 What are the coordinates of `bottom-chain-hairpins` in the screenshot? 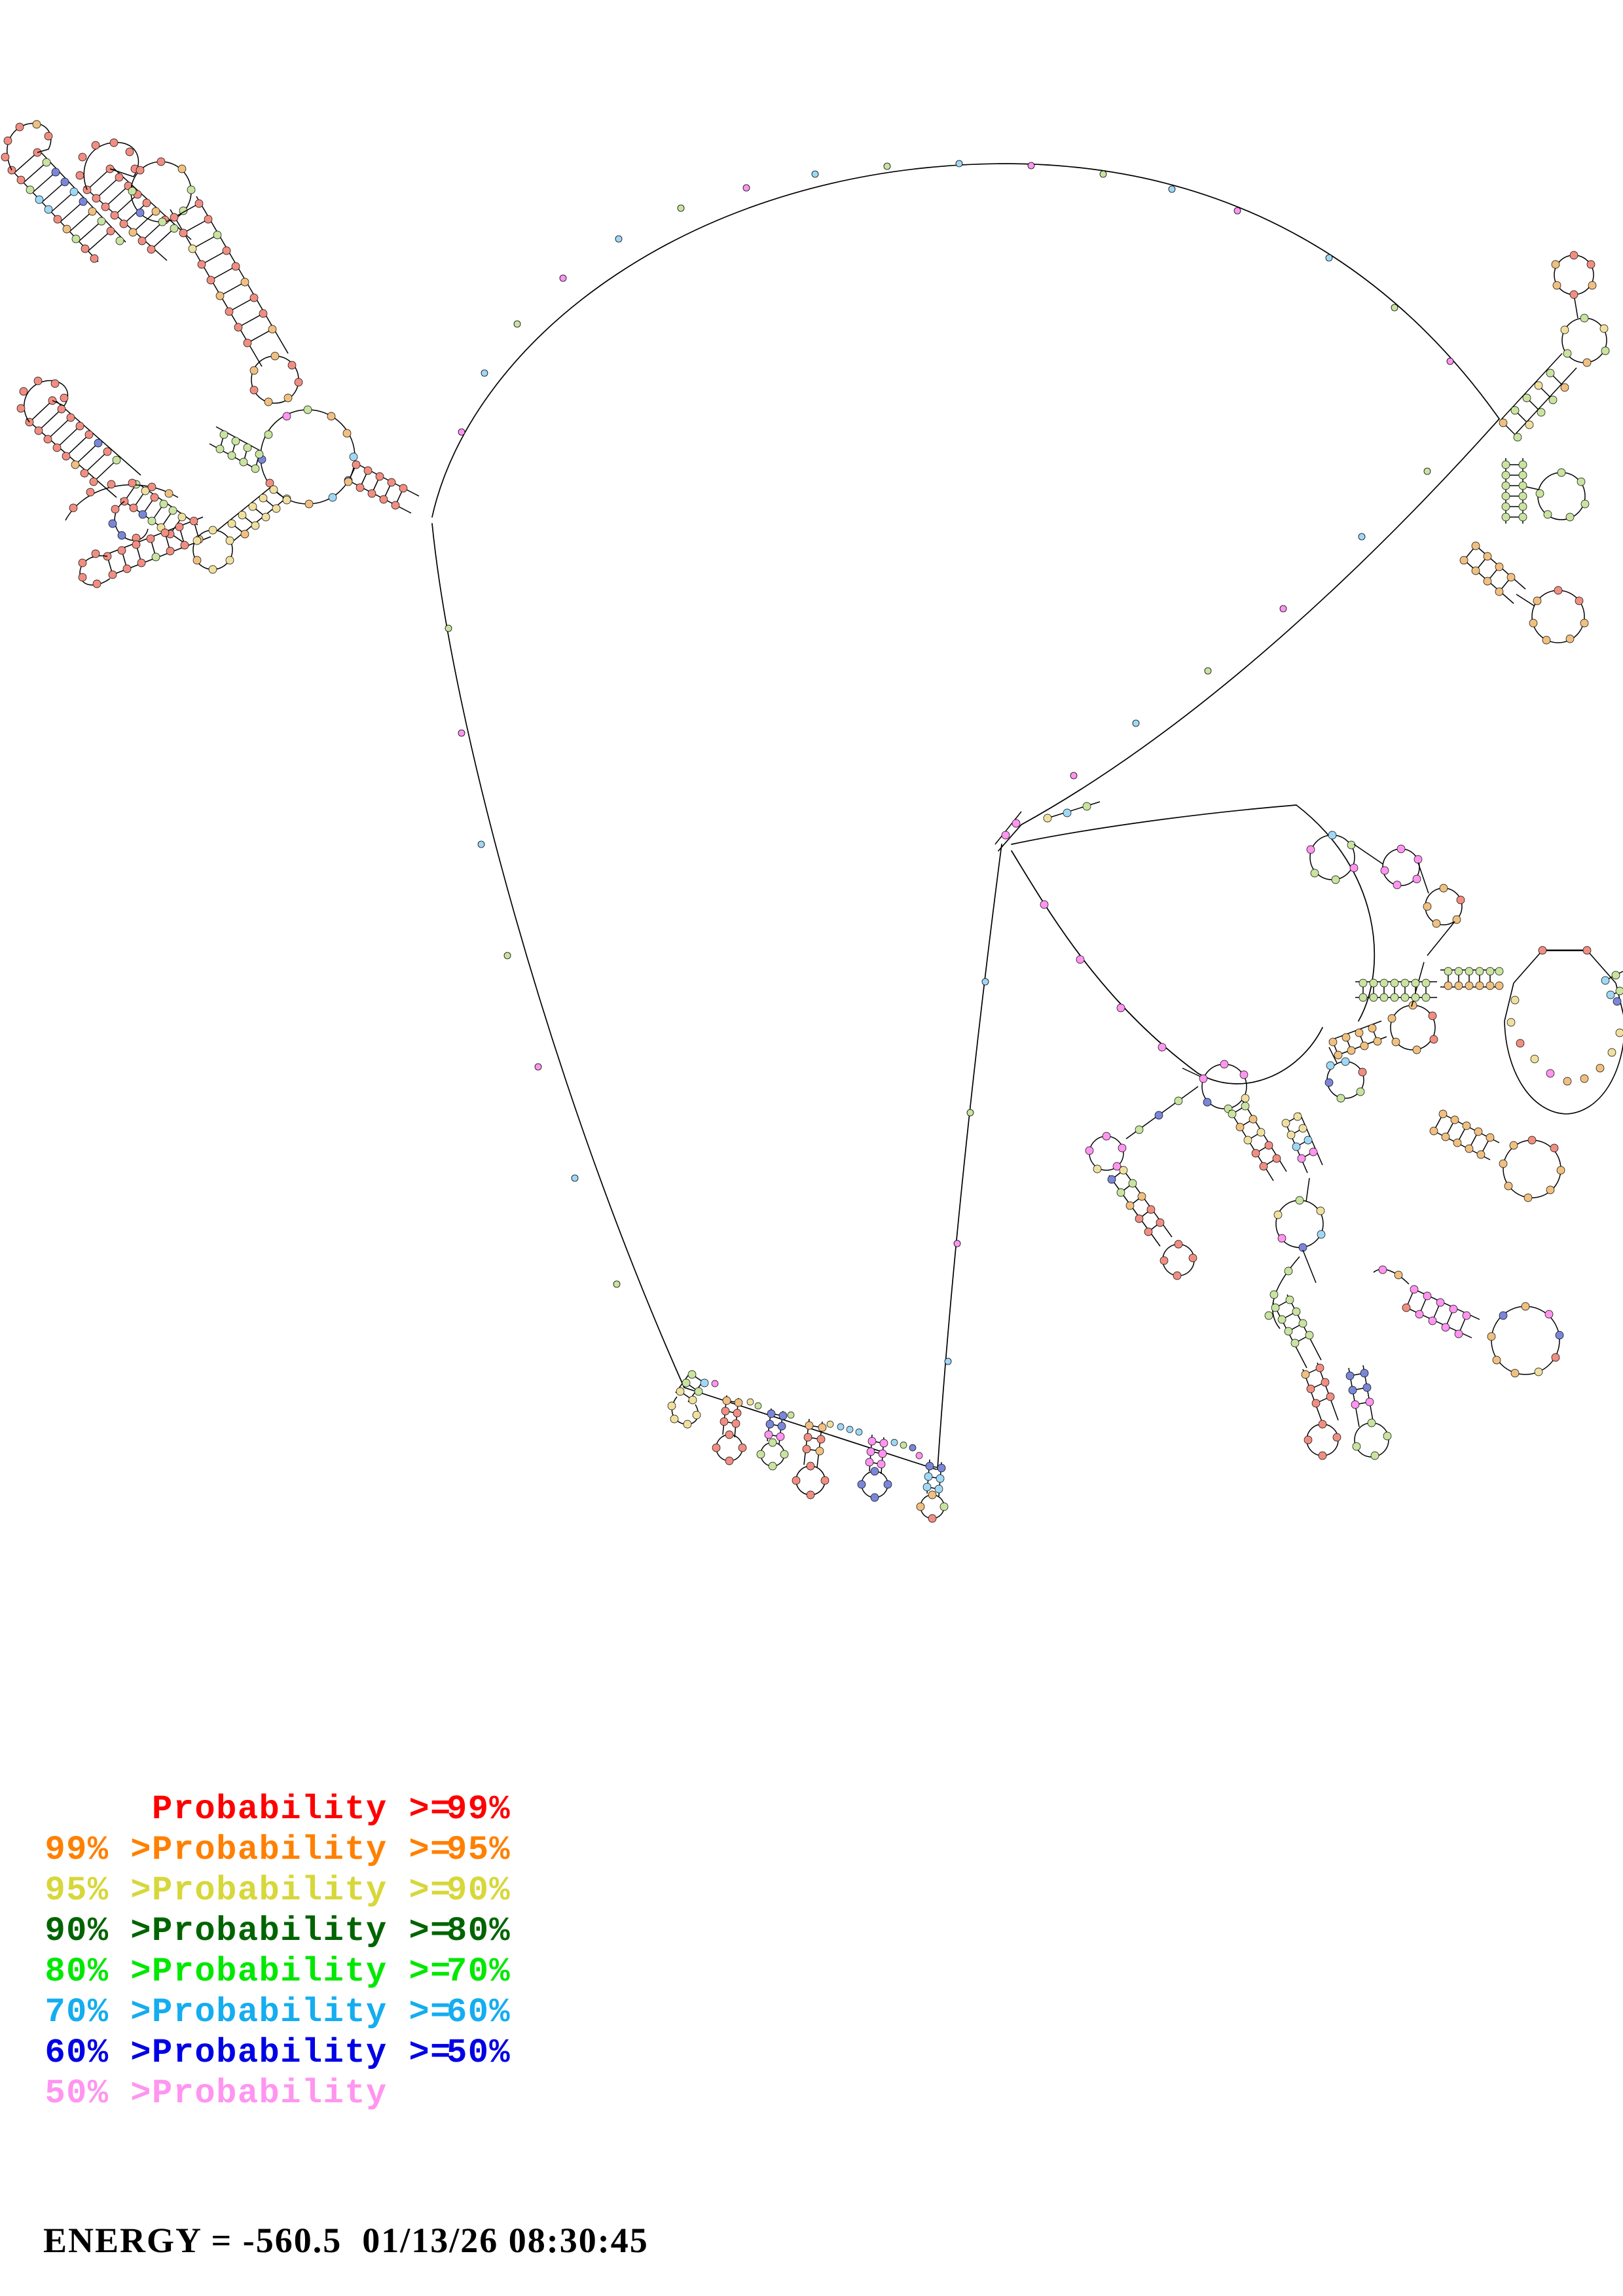 It's located at (808, 1446).